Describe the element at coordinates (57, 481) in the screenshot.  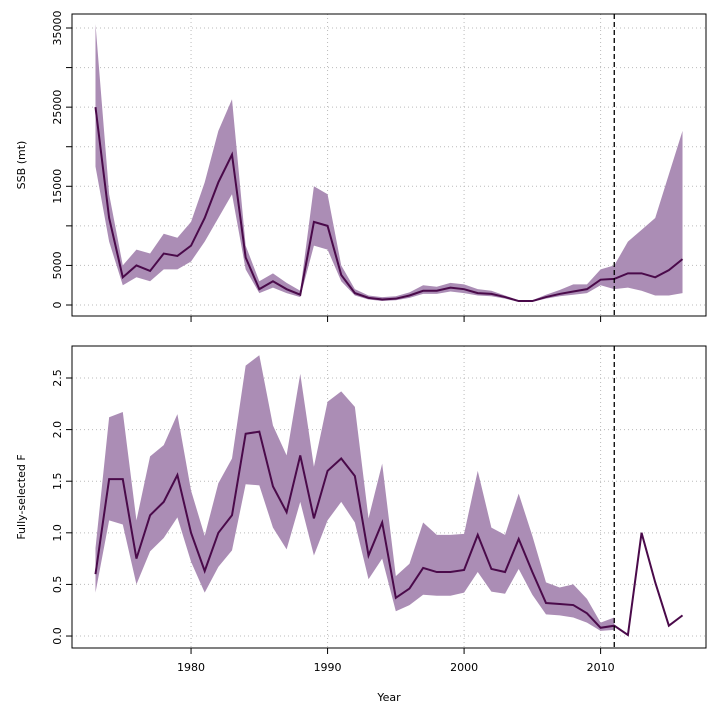
I see `y-tick-label: 1.5` at that location.